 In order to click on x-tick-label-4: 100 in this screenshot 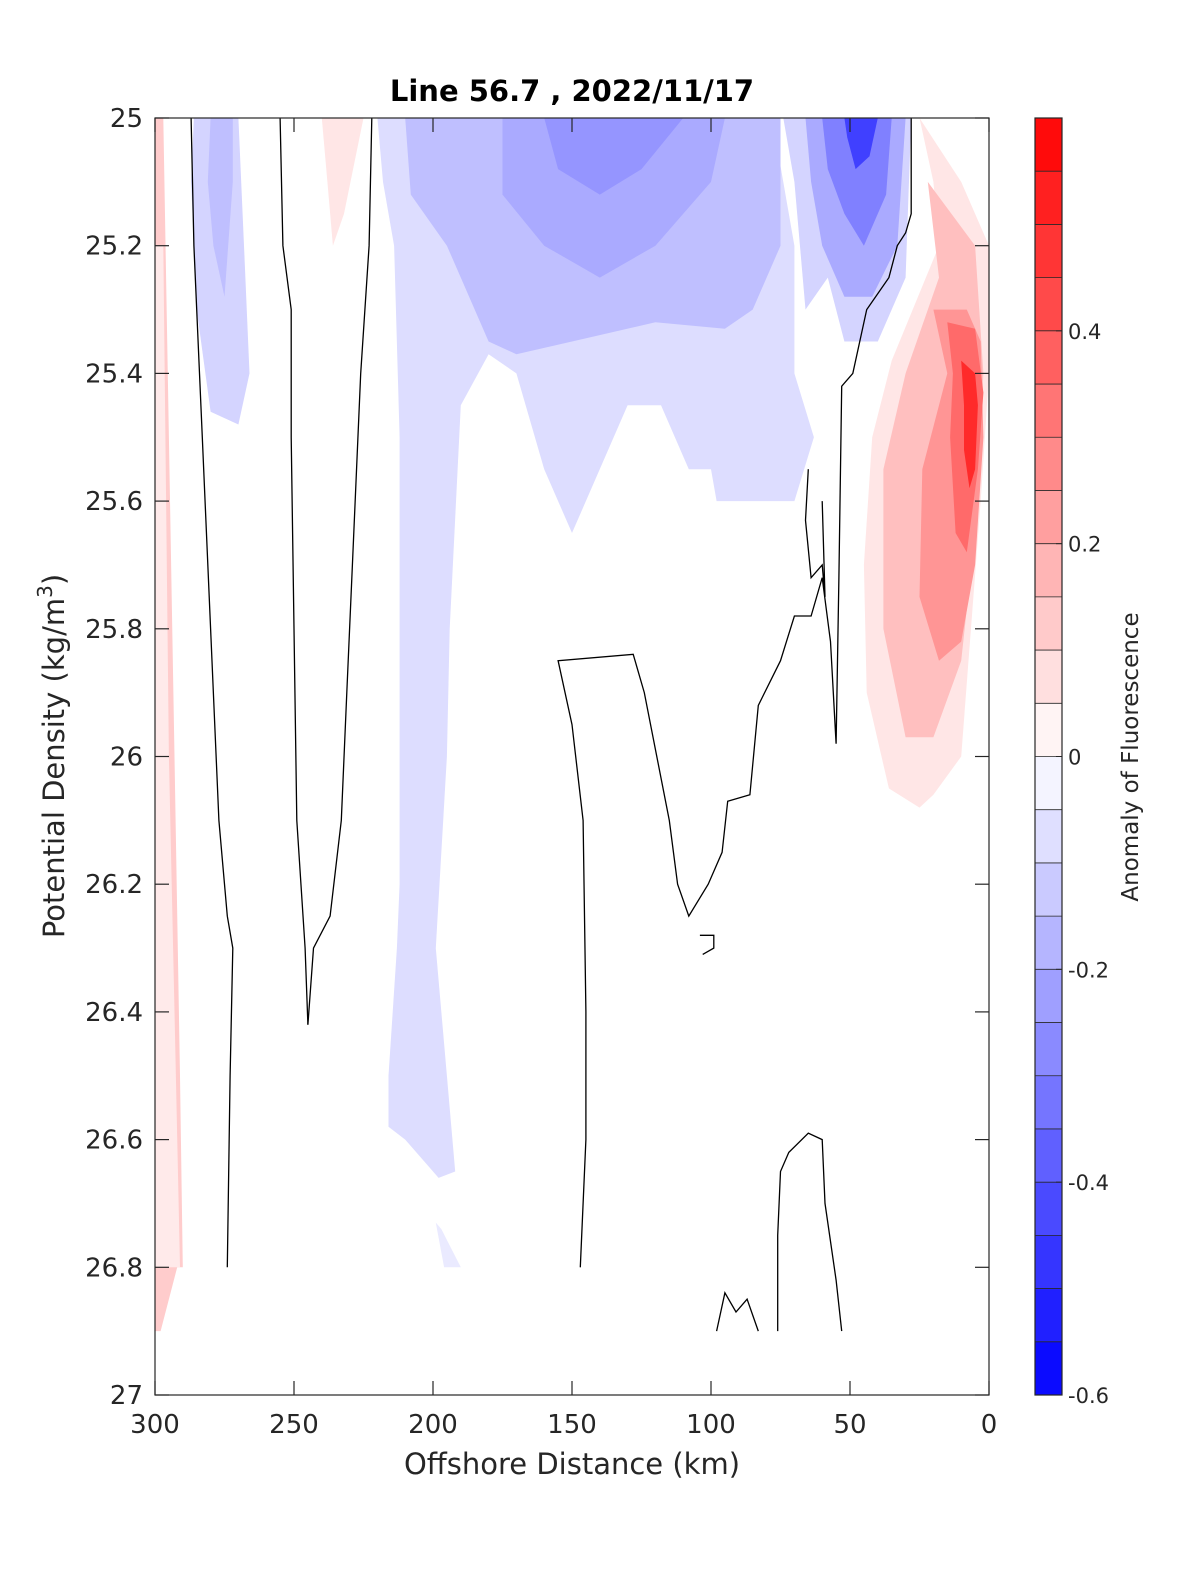, I will do `click(711, 1425)`.